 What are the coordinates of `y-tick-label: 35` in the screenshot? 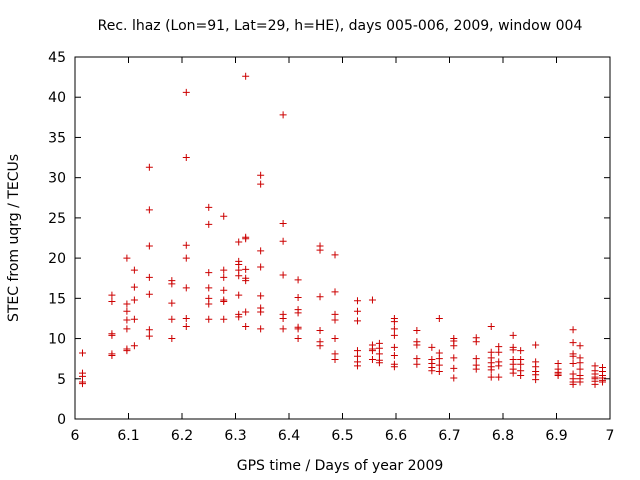 It's located at (57, 138).